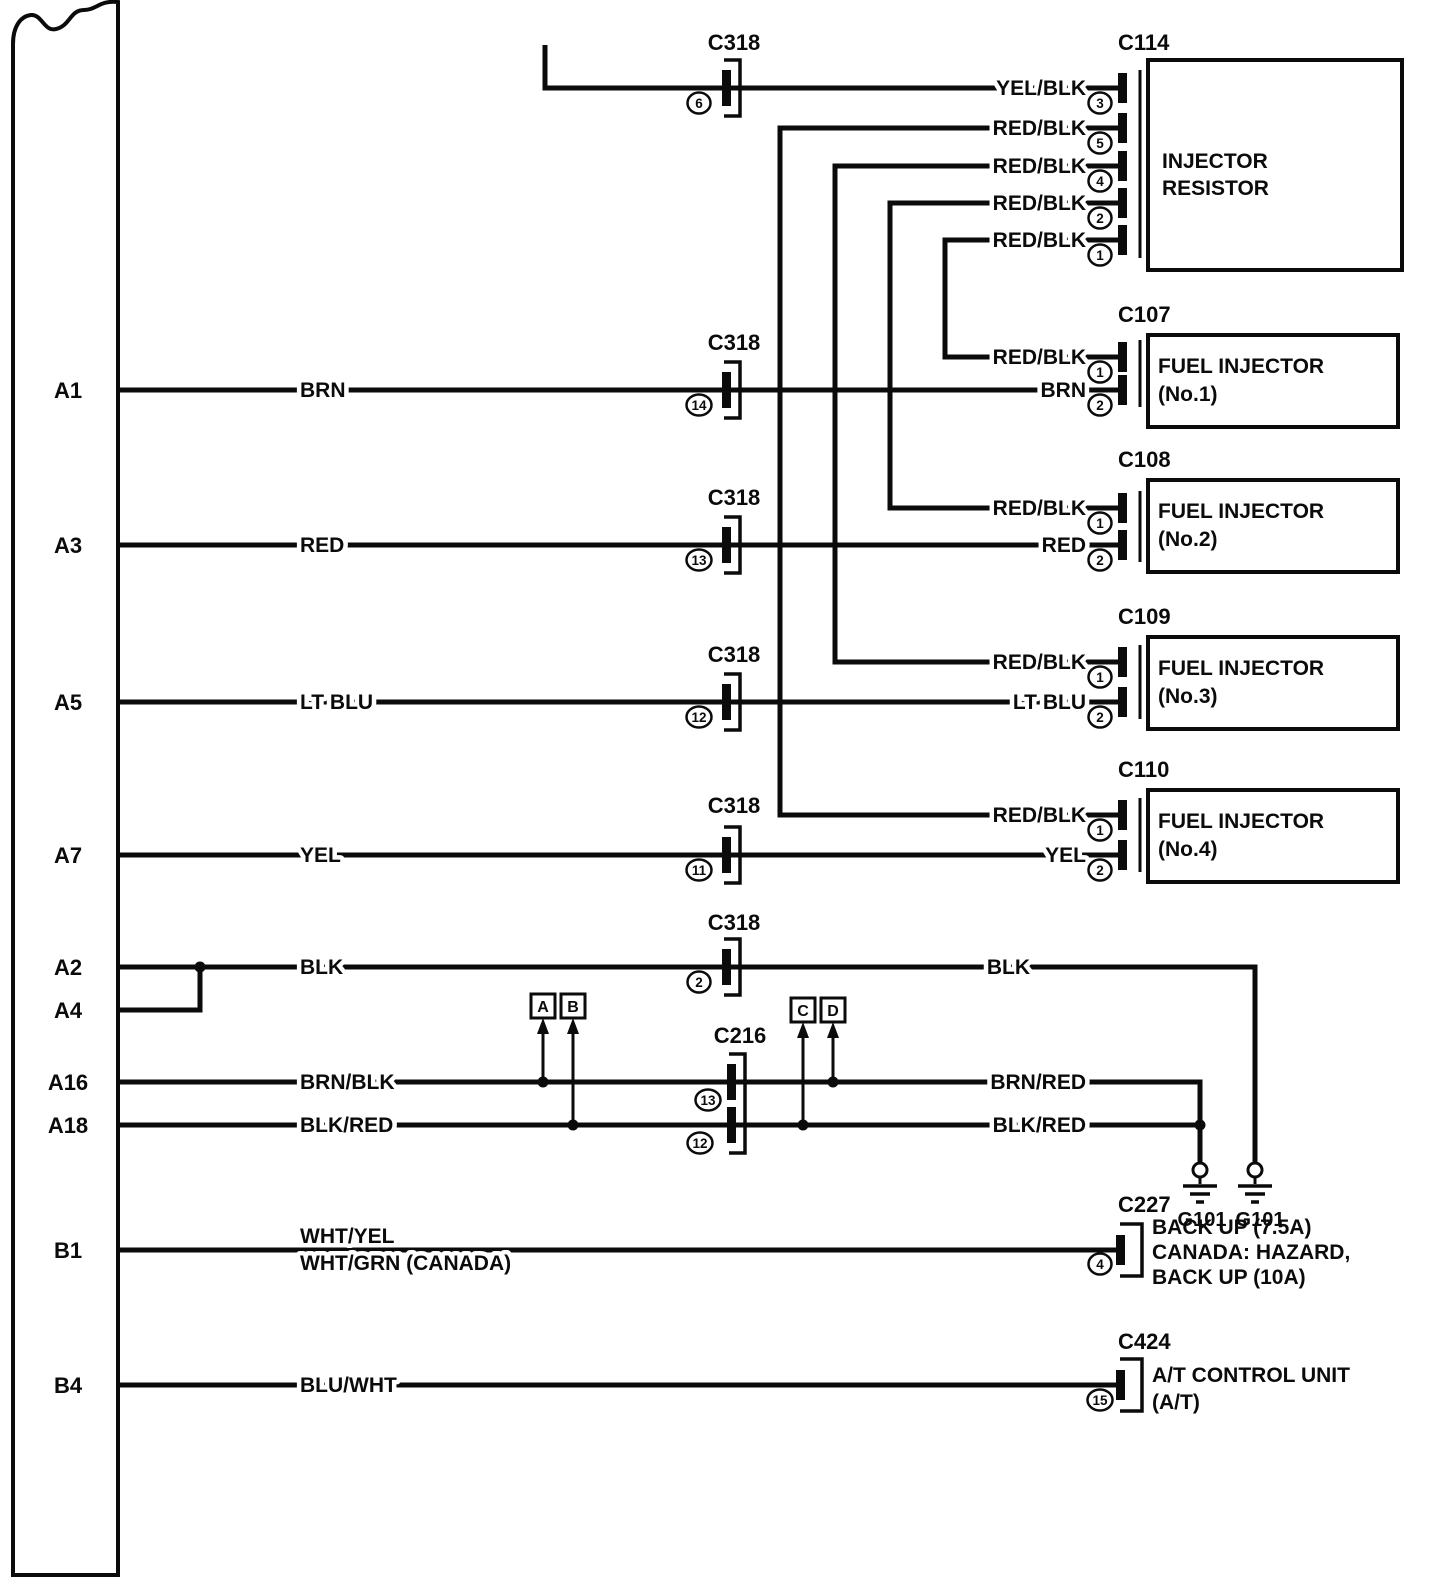 This screenshot has width=1440, height=1587. I want to click on connector-c318-6-symbol, so click(732, 88).